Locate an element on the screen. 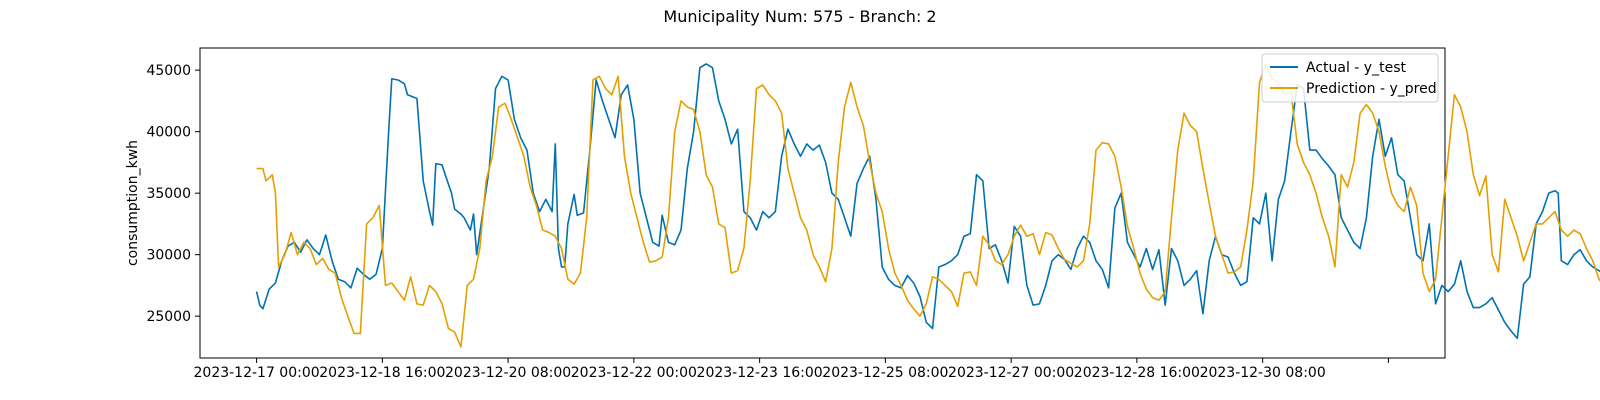  legend: Actual - y_test Prediction - y_pred is located at coordinates (1350, 78).